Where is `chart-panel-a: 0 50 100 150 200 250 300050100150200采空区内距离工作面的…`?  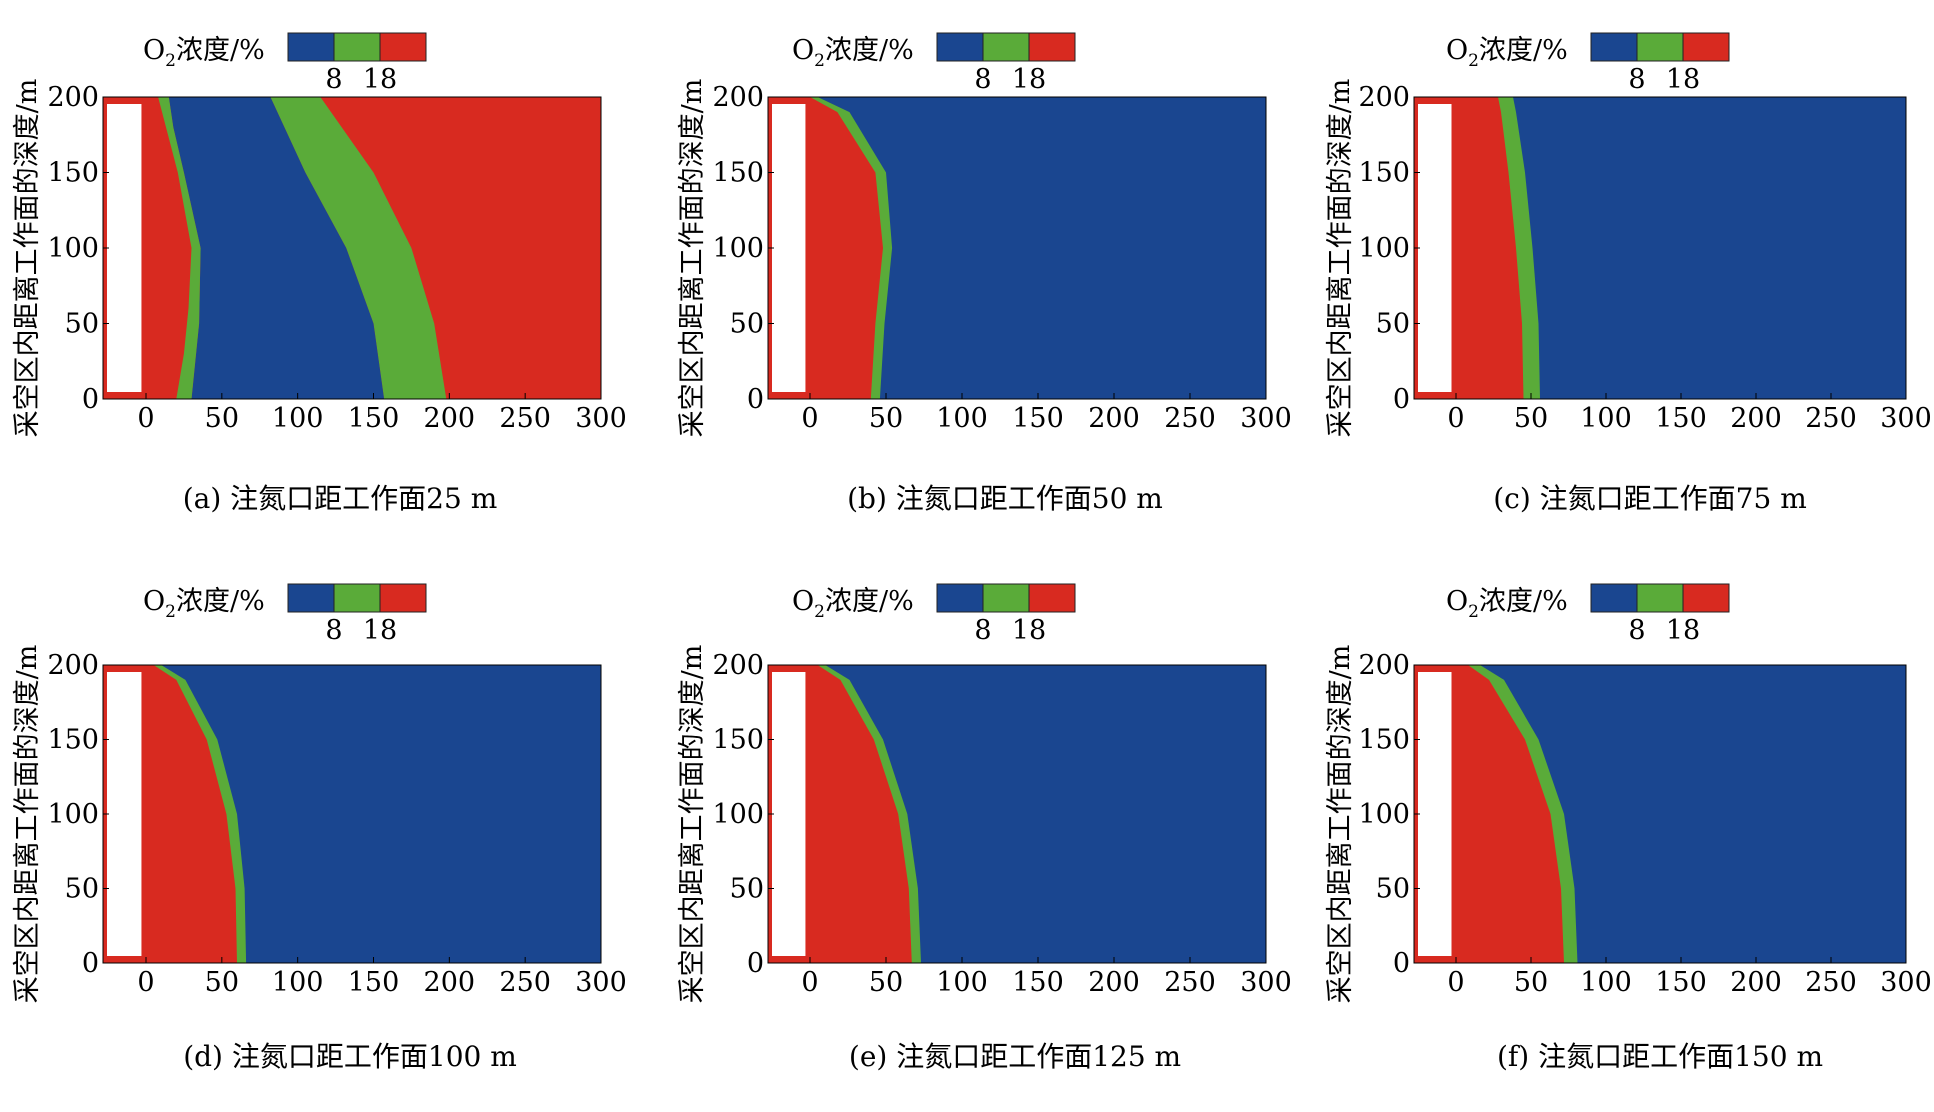
chart-panel-a: 0 50 100 150 200 250 300050100150200采空区内距离工作面的… is located at coordinates (319, 273).